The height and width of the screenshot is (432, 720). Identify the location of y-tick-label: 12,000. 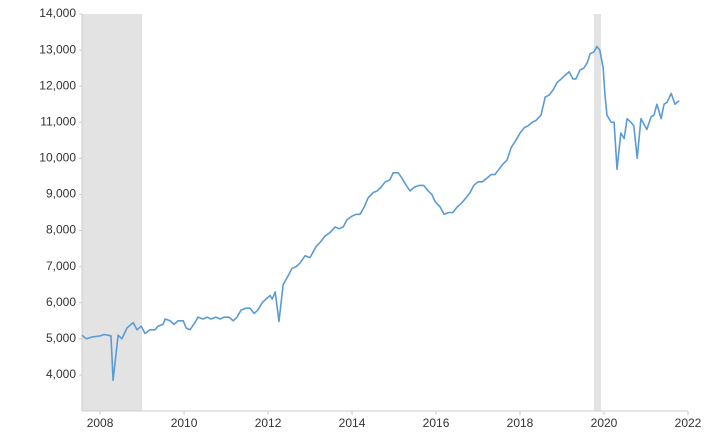
(57, 85).